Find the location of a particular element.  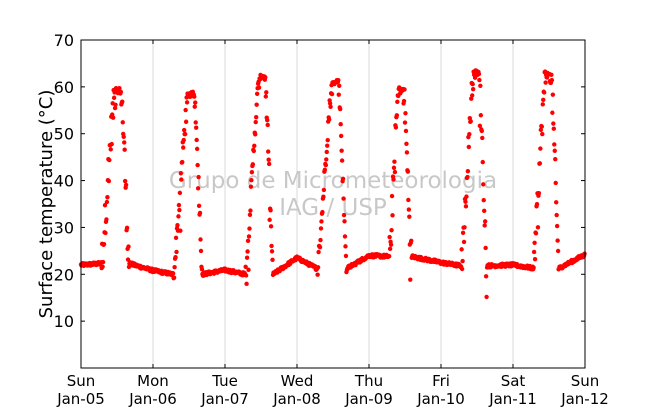

y-tick-label: 40 is located at coordinates (64, 181).